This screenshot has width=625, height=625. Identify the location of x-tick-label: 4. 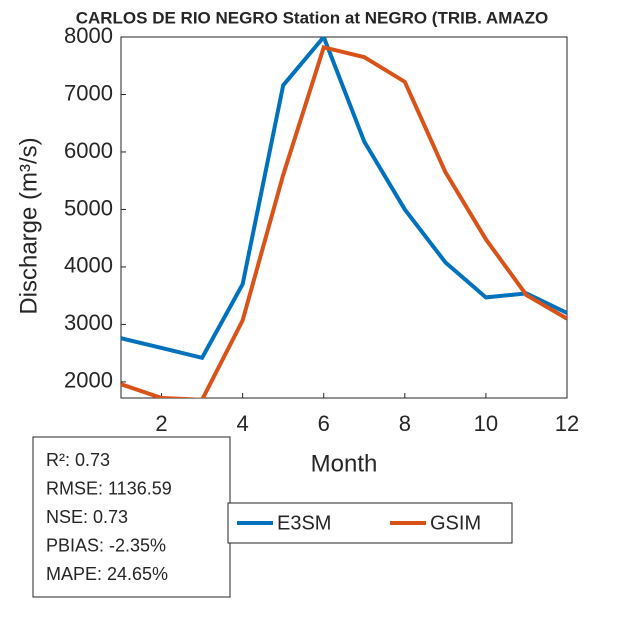
(243, 423).